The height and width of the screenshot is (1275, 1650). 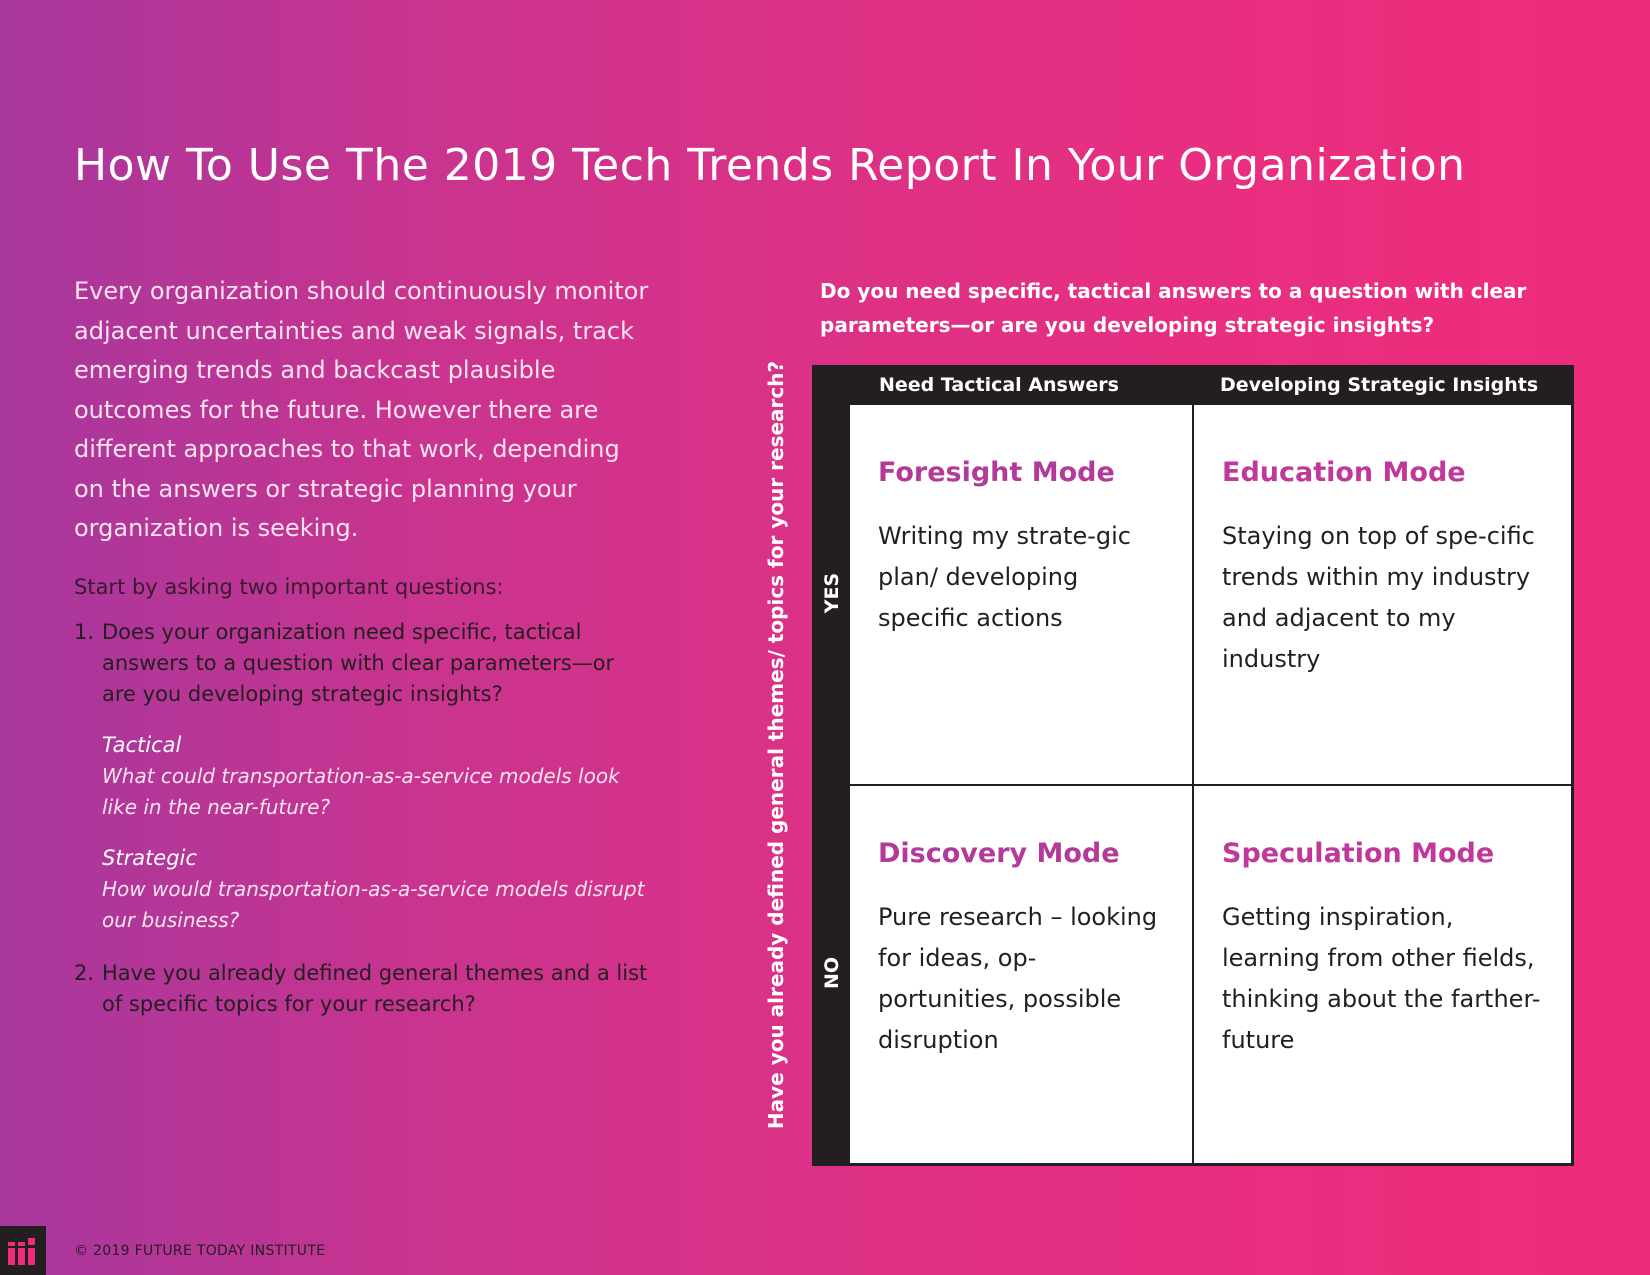 I want to click on fti-logo-icon, so click(x=23, y=1250).